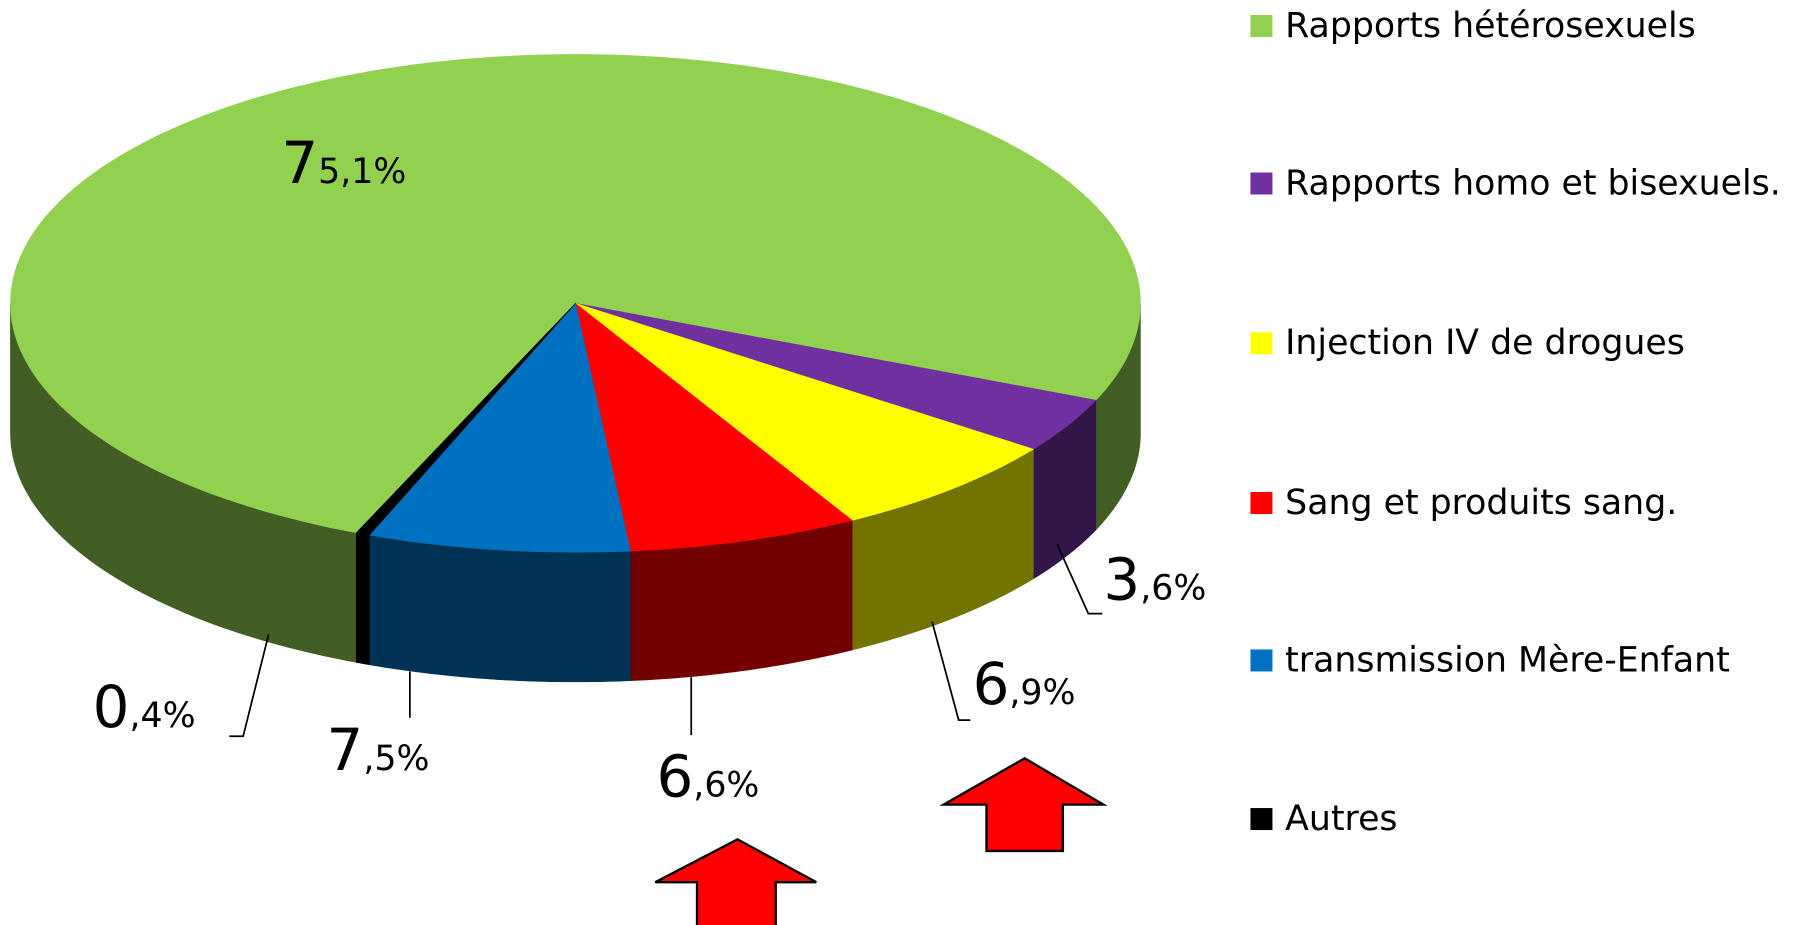  What do you see at coordinates (1024, 684) in the screenshot?
I see `data-label: 6,9%` at bounding box center [1024, 684].